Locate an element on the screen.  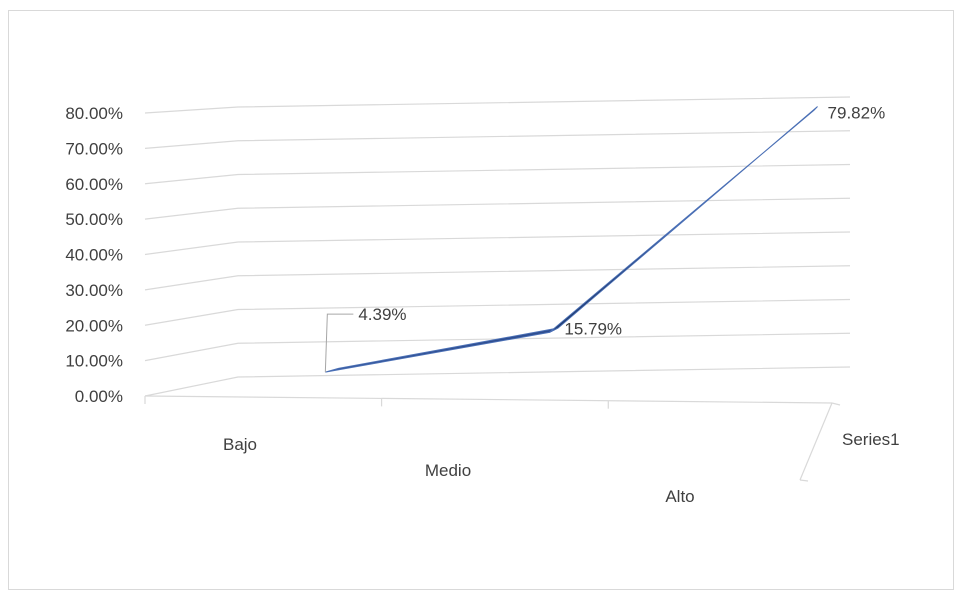
chart-walls is located at coordinates (492, 438).